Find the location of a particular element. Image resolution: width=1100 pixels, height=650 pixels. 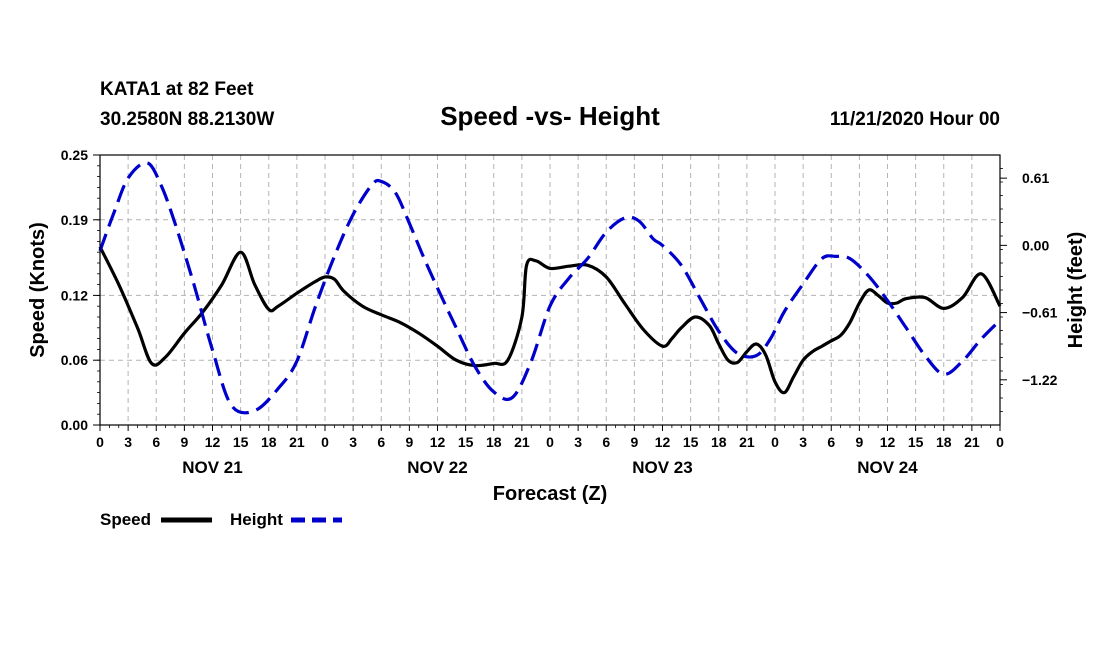

y2-tick-label: −0.61 is located at coordinates (1040, 313).